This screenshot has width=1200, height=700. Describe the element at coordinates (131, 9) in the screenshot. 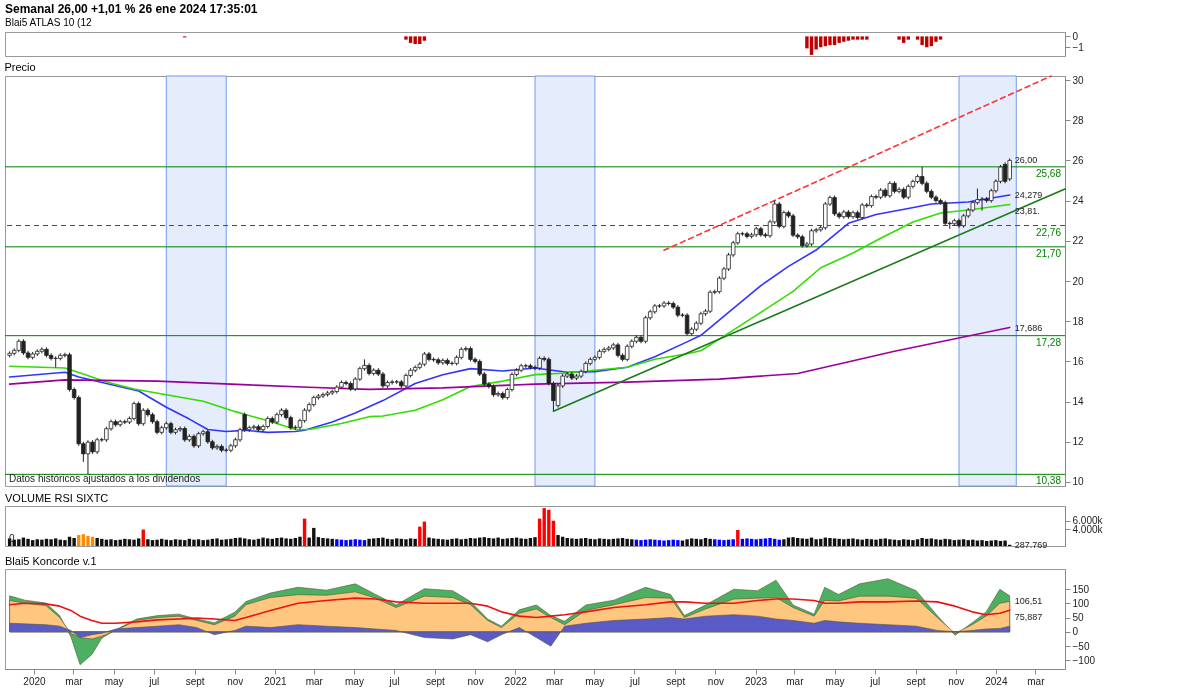

I see `chart-title: Semanal 26,00 +1,01 % 26 ene 2024 17:35:01` at that location.